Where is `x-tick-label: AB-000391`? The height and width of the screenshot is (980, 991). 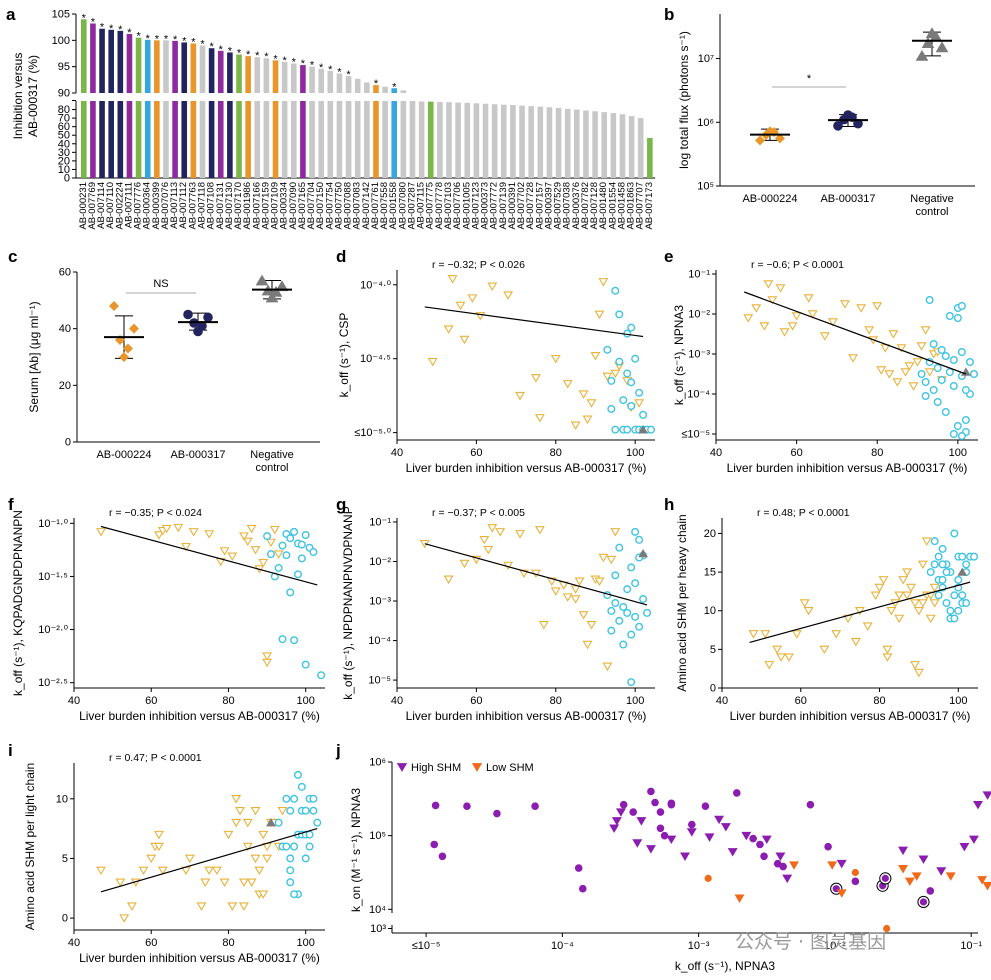 x-tick-label: AB-000391 is located at coordinates (512, 206).